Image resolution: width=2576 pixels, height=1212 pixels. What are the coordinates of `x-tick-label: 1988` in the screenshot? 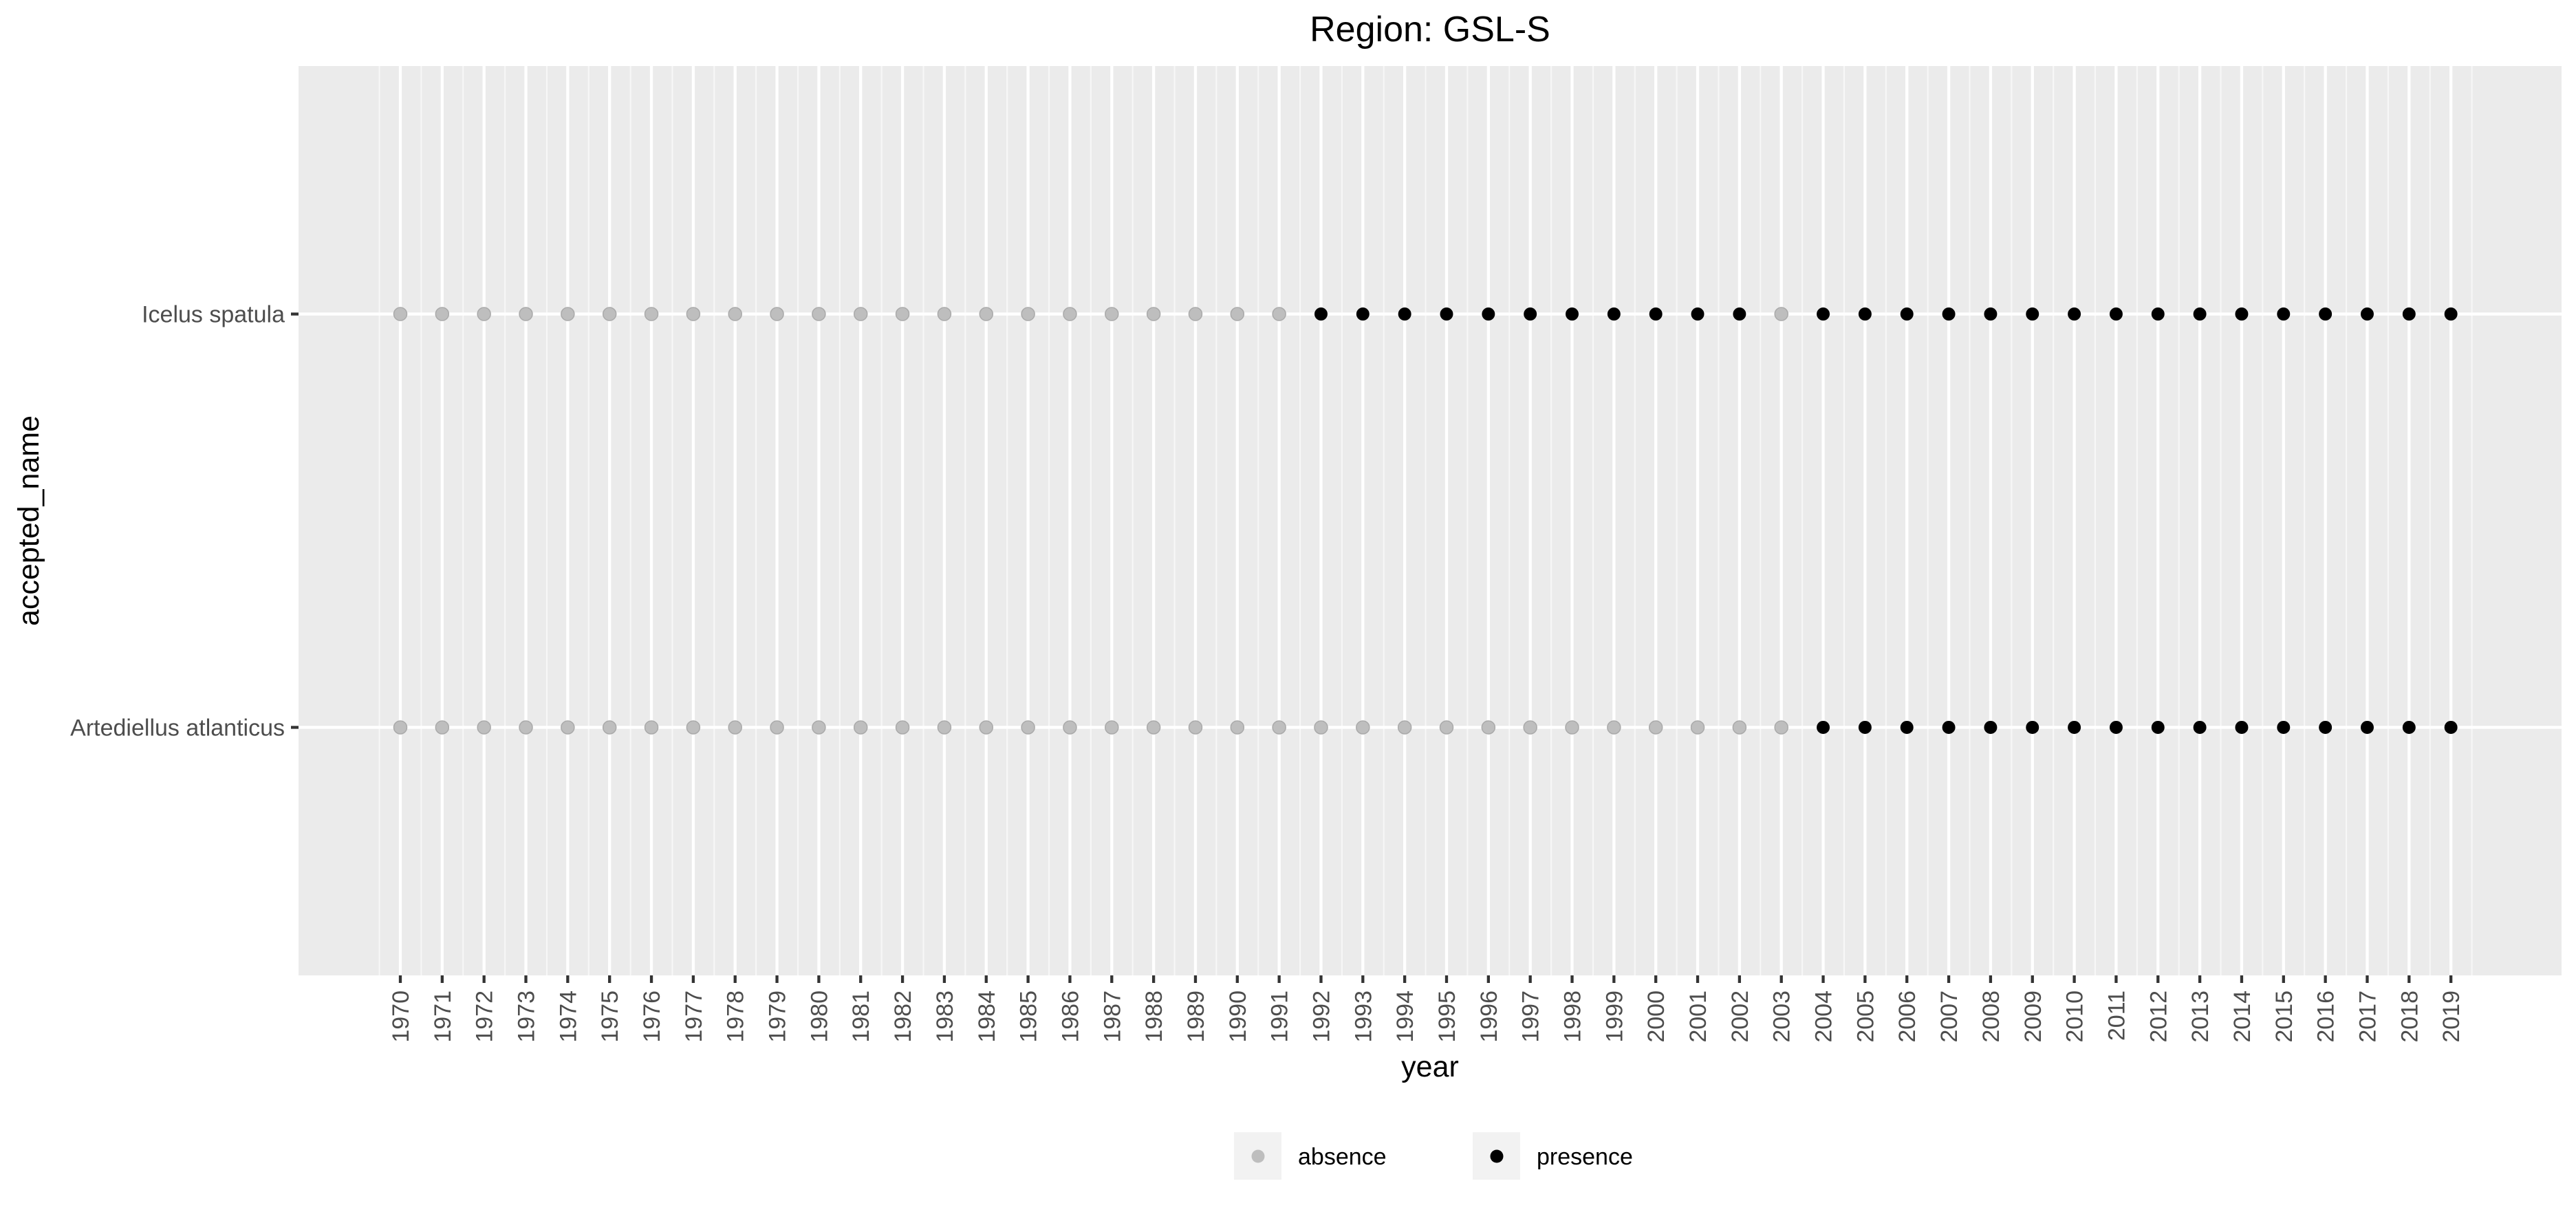 It's located at (1154, 1017).